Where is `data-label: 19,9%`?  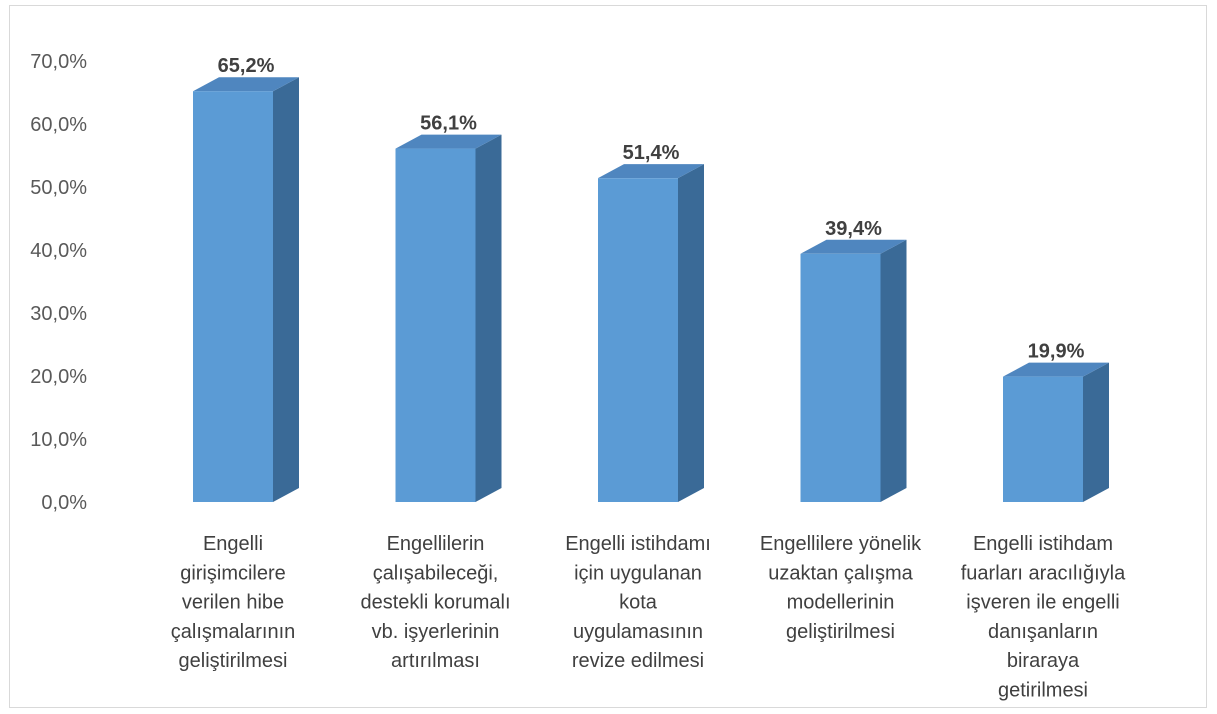
data-label: 19,9% is located at coordinates (1056, 352).